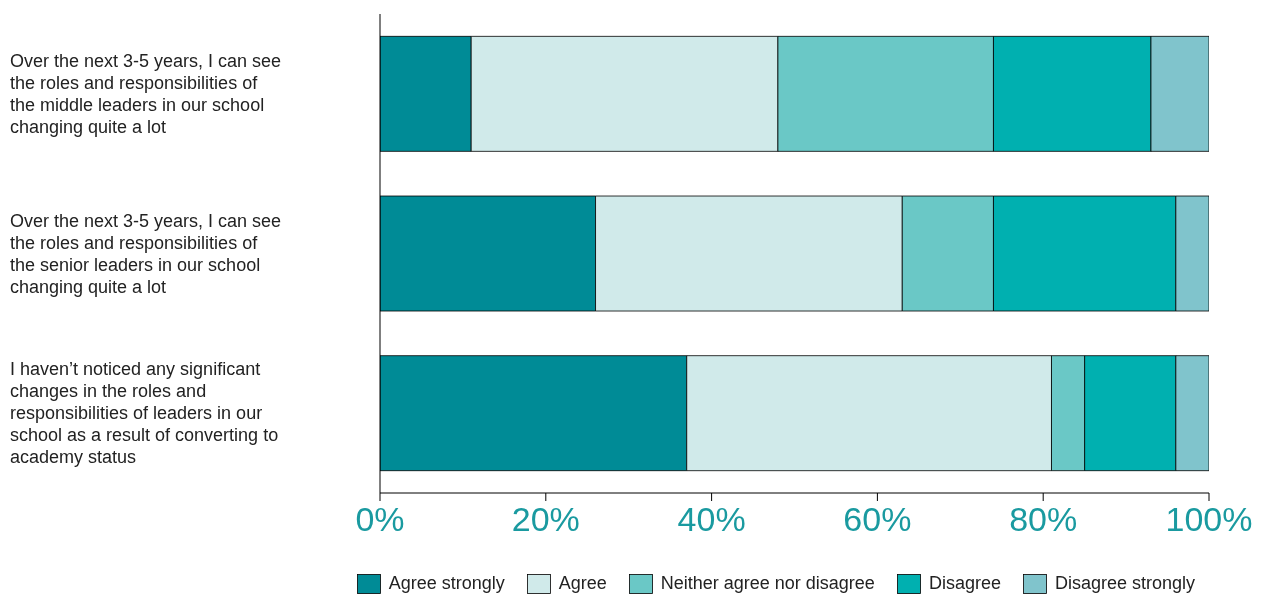  Describe the element at coordinates (146, 93) in the screenshot. I see `y-tick-label: Over the next 3-5 years, I can see the roles and responsibilities of the middle leaders in our school changing quite a lot` at that location.